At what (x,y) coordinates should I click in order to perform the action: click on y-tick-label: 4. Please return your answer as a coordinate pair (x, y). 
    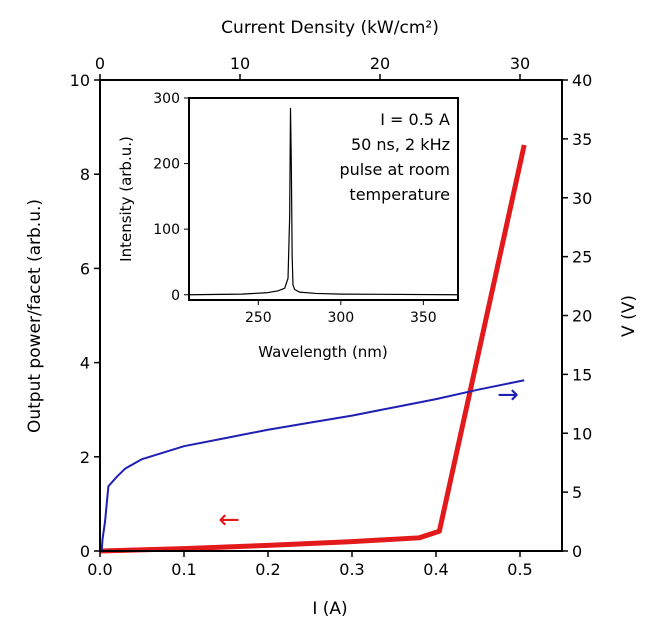
    Looking at the image, I should click on (85, 363).